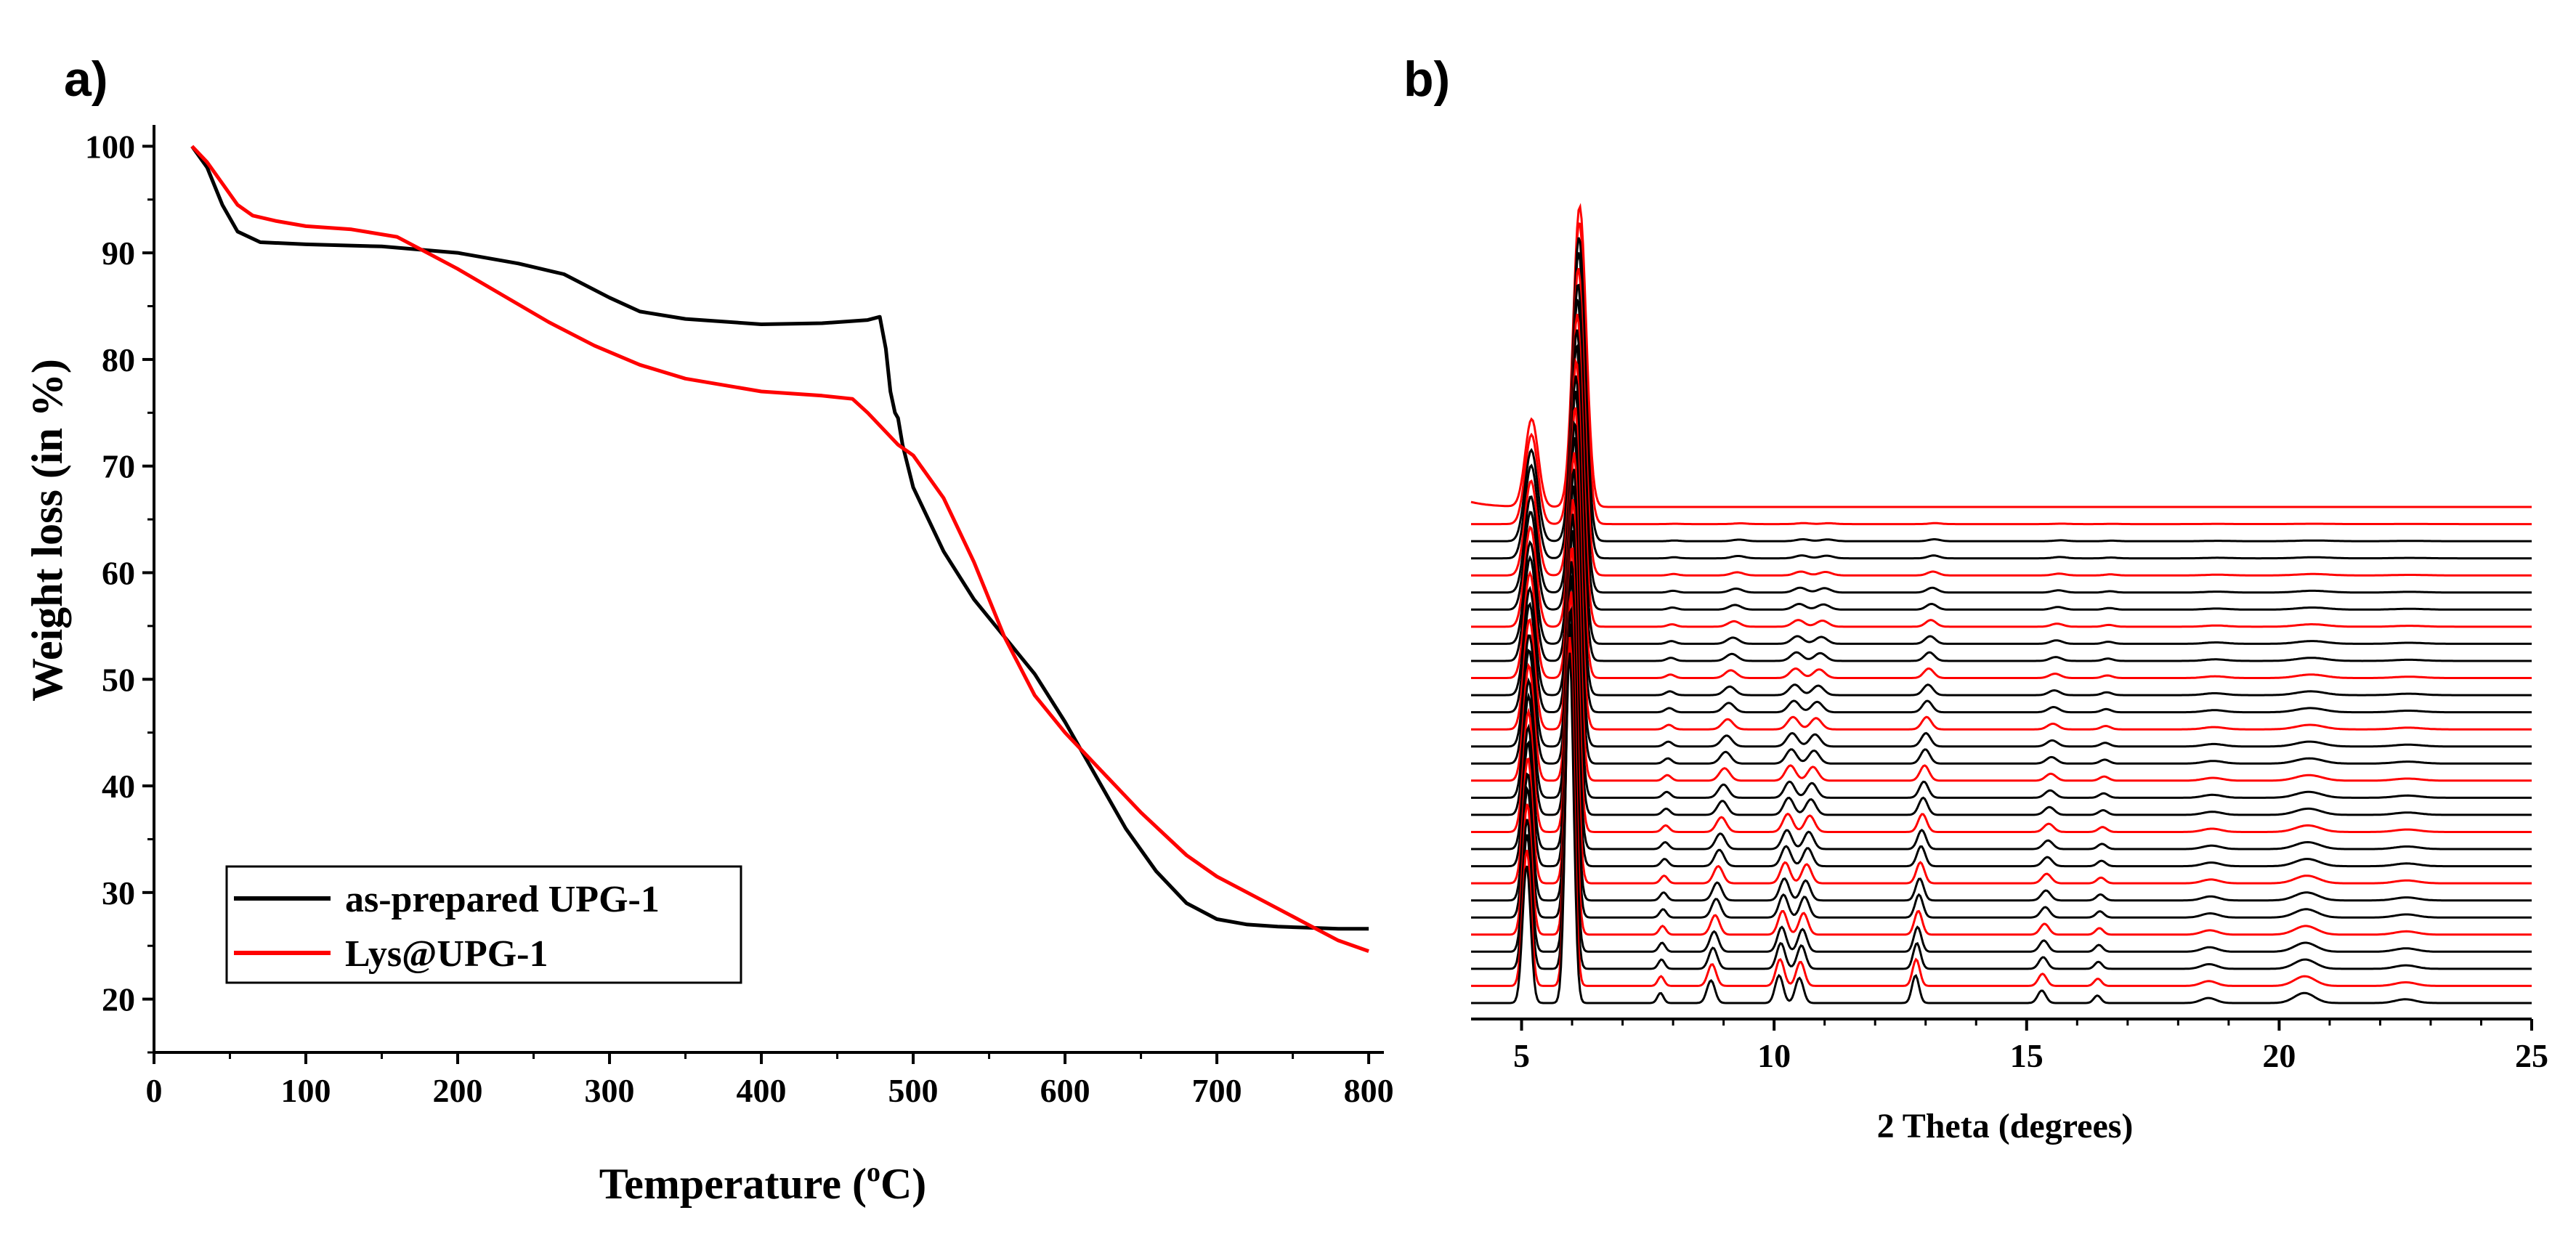 This screenshot has height=1234, width=2576. Describe the element at coordinates (306, 1090) in the screenshot. I see `x-tick-label: 100` at that location.